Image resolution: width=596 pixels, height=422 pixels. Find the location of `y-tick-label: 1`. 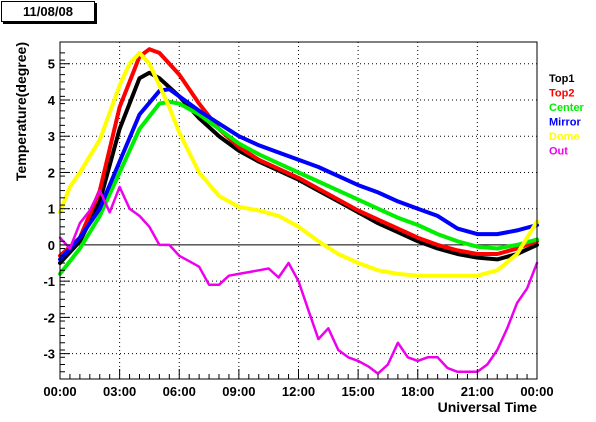

y-tick-label: 1 is located at coordinates (51, 209).